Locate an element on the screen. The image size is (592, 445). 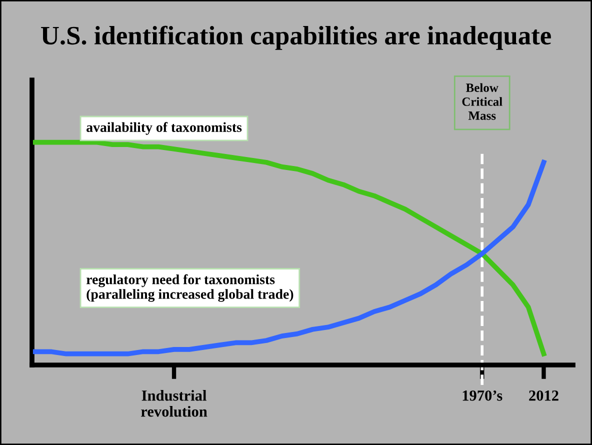
x-tick-label: 1970’s is located at coordinates (482, 395).